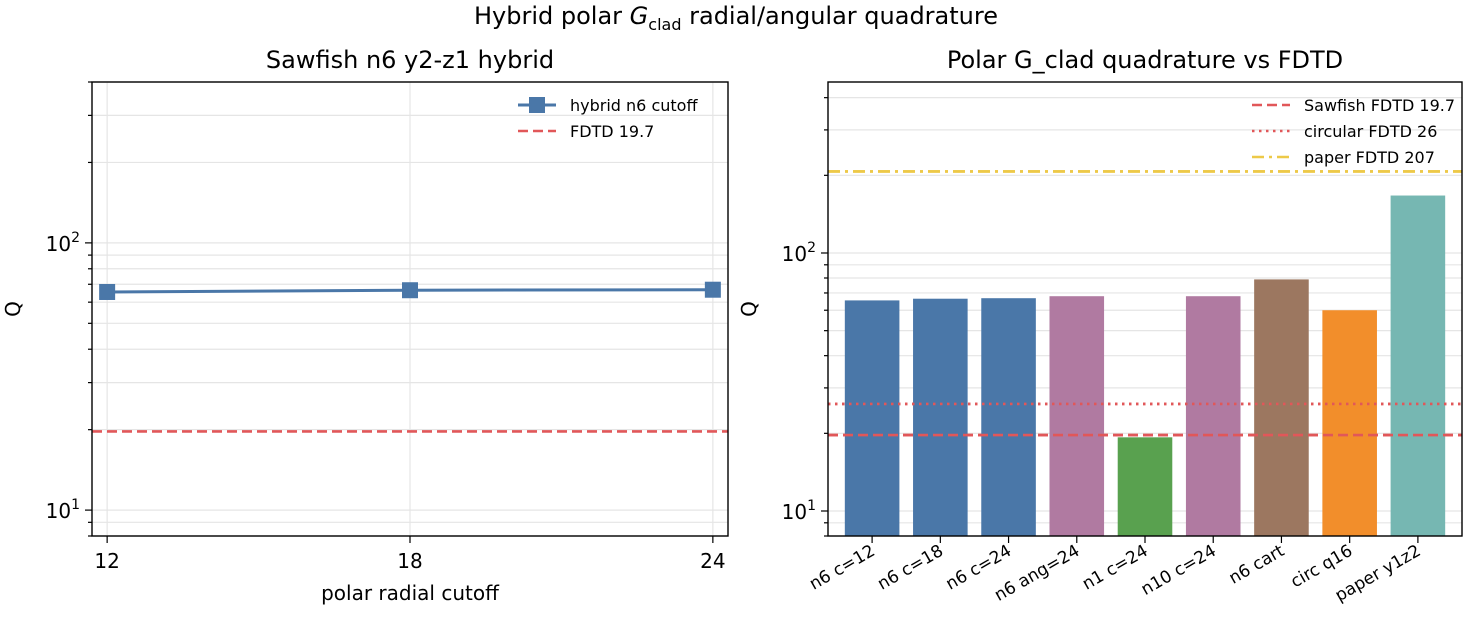 The width and height of the screenshot is (1472, 624). Describe the element at coordinates (842, 567) in the screenshot. I see `x-tick-label: n6 c=12` at that location.